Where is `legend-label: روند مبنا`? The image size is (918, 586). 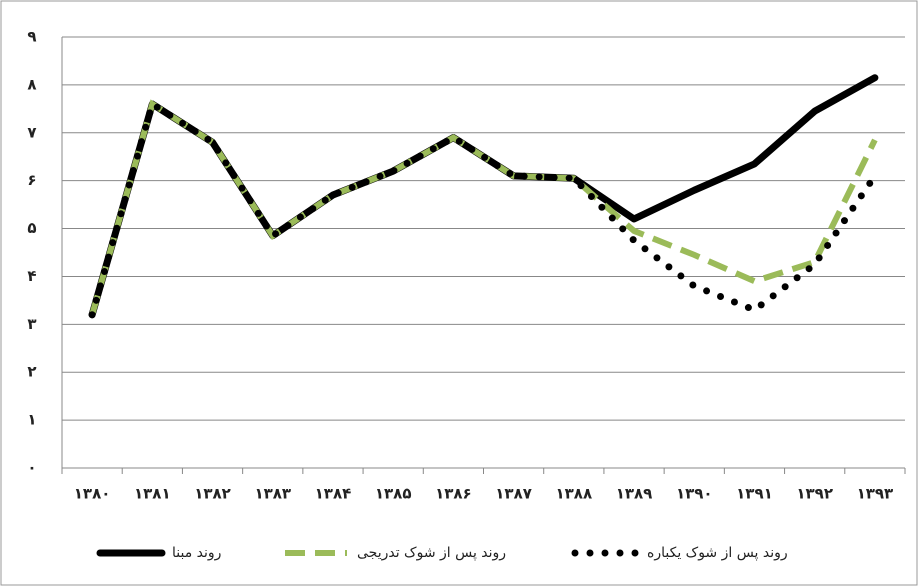
legend-label: روند مبنا is located at coordinates (196, 553).